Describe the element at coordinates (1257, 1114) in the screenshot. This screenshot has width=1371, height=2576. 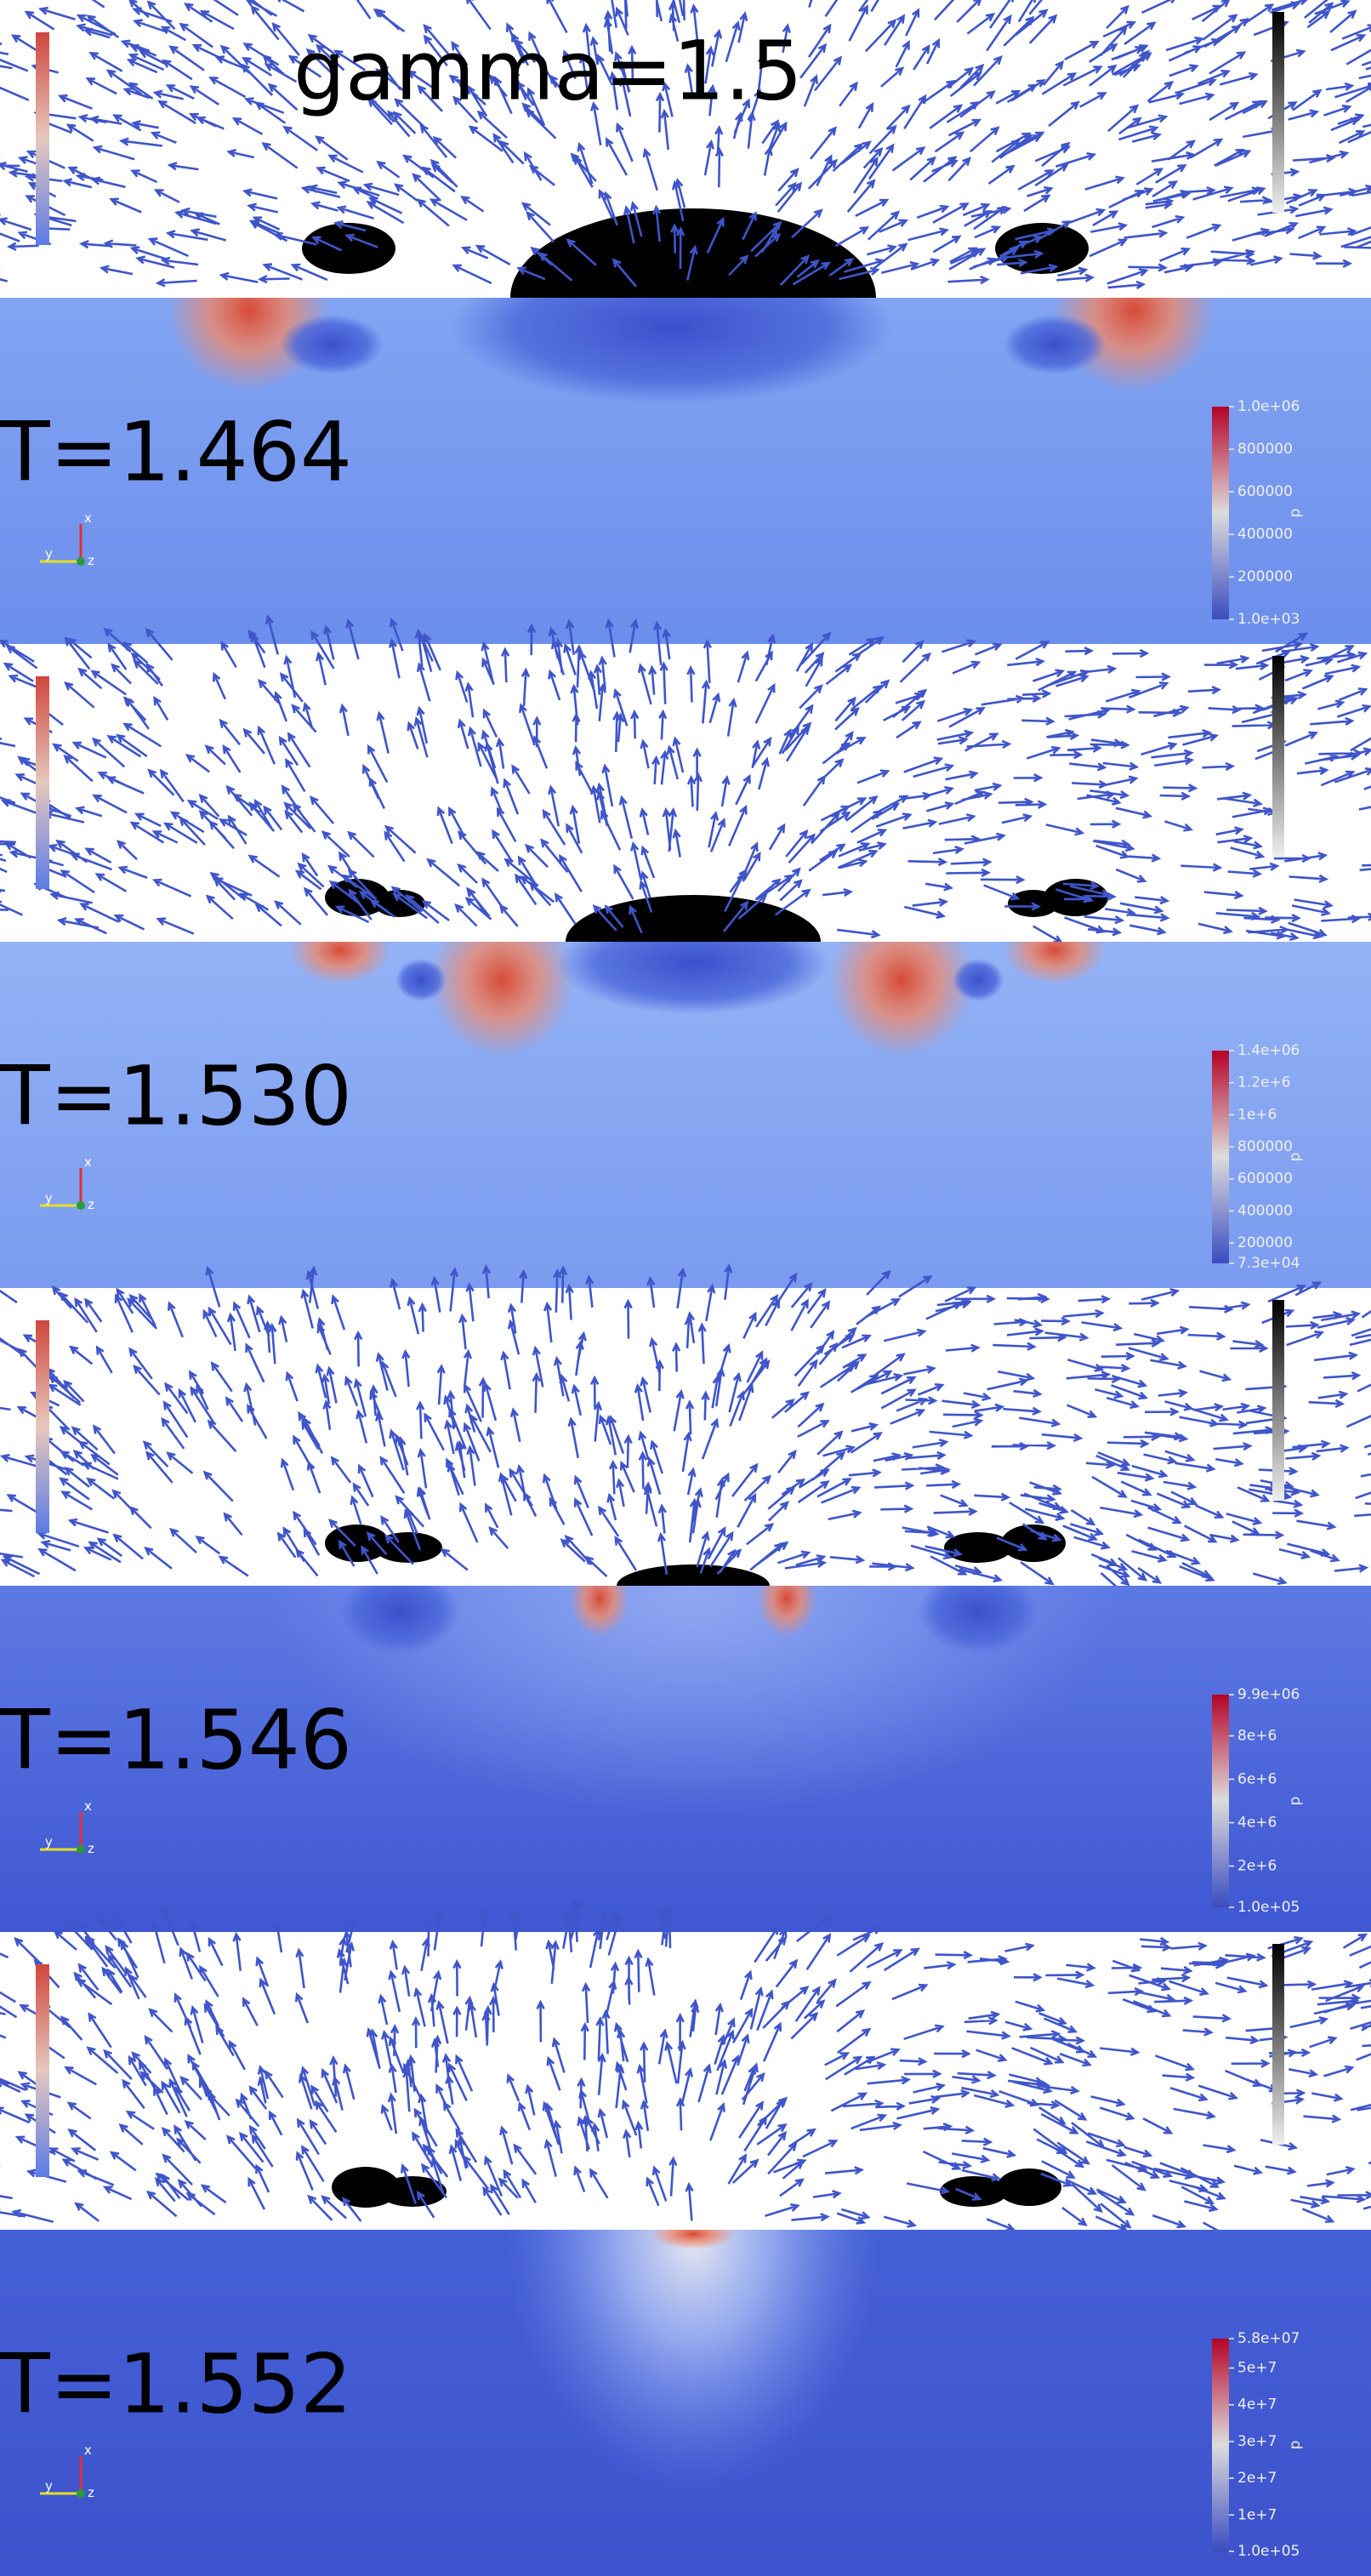
I see `colorbar-tick-label: 1e+6` at that location.